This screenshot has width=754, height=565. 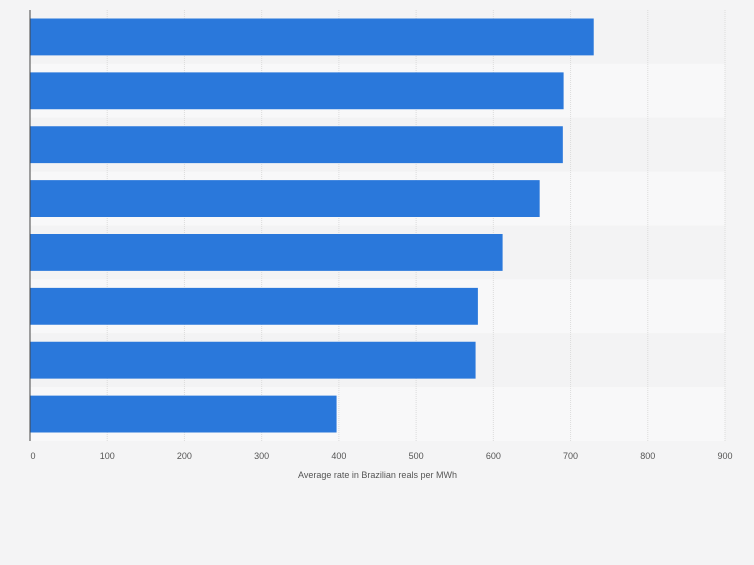 I want to click on x-tick-label: 600, so click(x=493, y=456).